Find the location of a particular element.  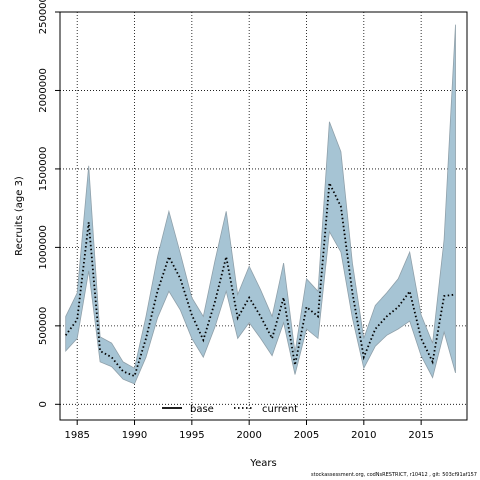

x-tick-label: 2010 is located at coordinates (363, 435).